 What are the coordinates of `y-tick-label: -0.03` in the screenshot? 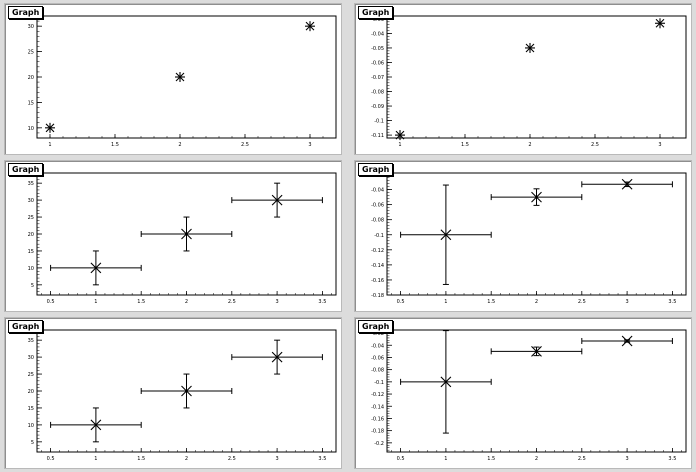 It's located at (377, 20).